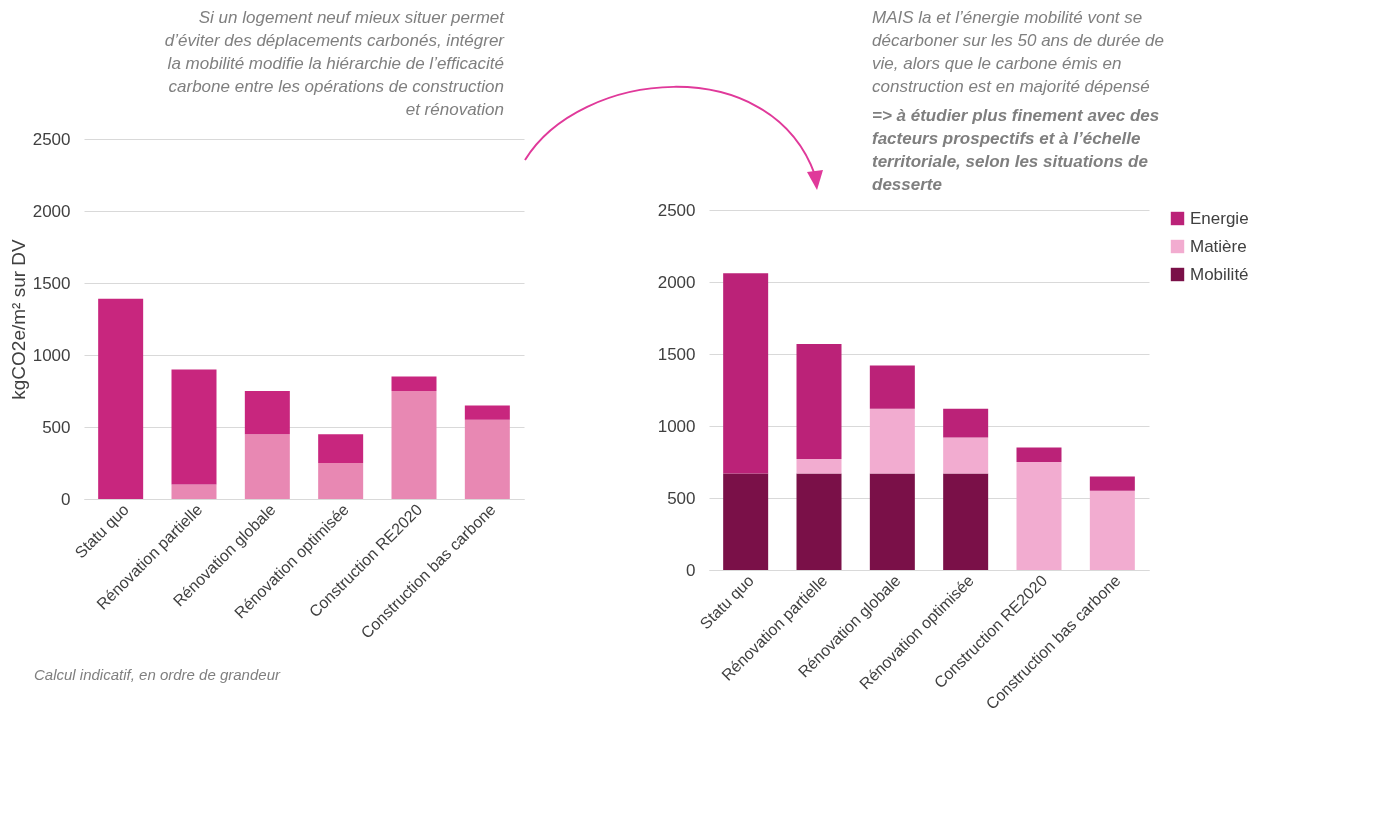  Describe the element at coordinates (18, 319) in the screenshot. I see `y-axis-title: kgCO2e/m² sur DV` at that location.